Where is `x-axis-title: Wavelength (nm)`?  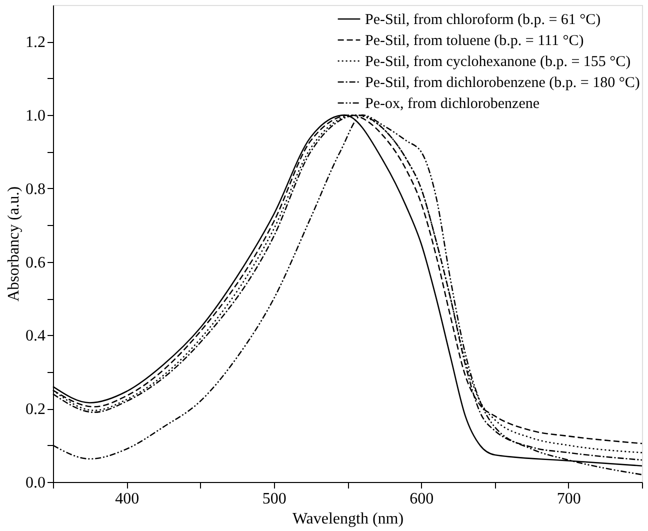 x-axis-title: Wavelength (nm) is located at coordinates (348, 519).